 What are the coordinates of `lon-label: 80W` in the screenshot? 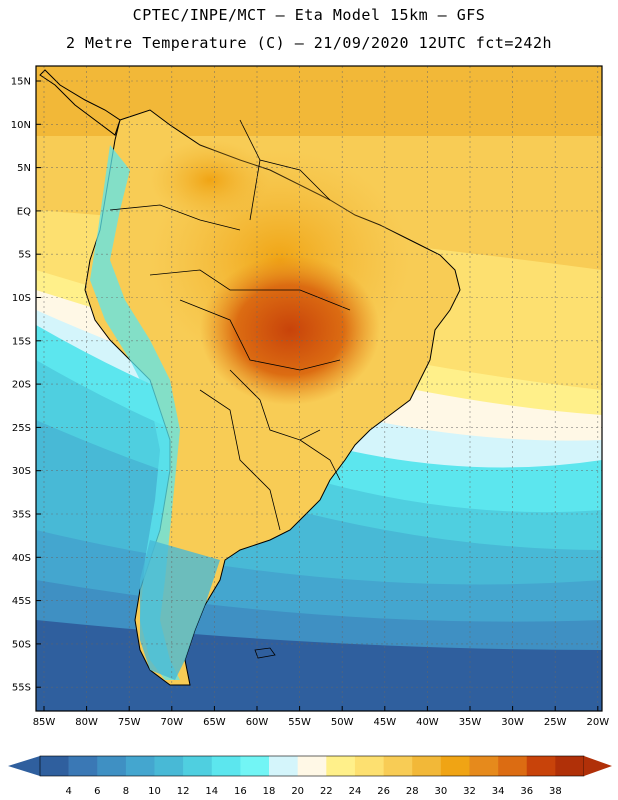 It's located at (86, 722).